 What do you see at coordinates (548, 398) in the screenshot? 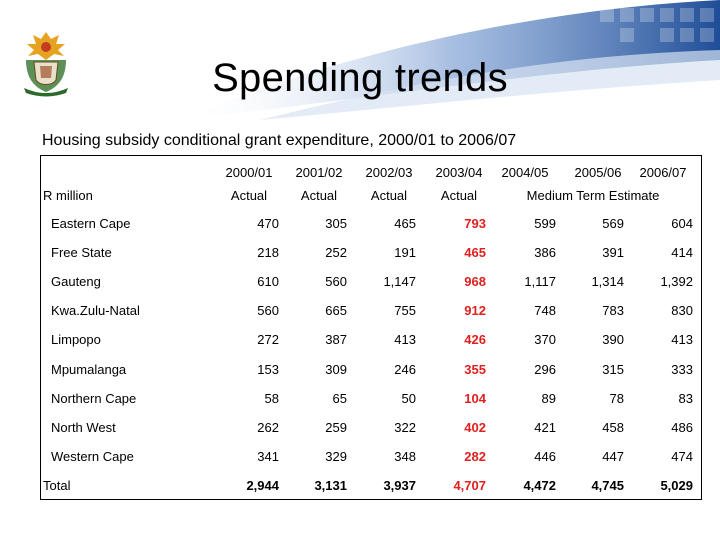
I see `value-cell: 89` at bounding box center [548, 398].